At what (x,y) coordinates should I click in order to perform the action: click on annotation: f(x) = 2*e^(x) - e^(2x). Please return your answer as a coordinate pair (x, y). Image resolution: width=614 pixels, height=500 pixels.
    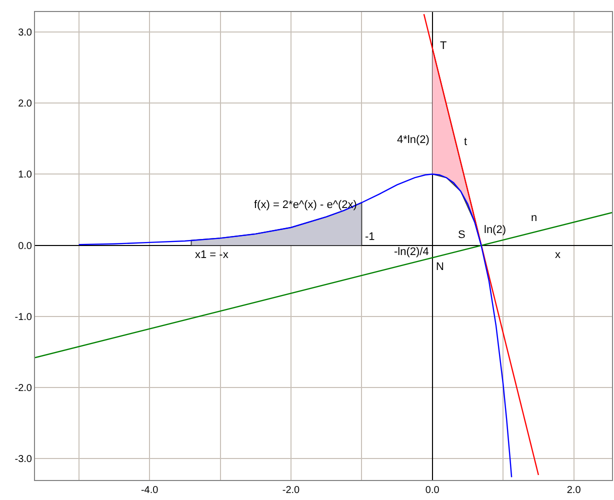
    Looking at the image, I should click on (305, 205).